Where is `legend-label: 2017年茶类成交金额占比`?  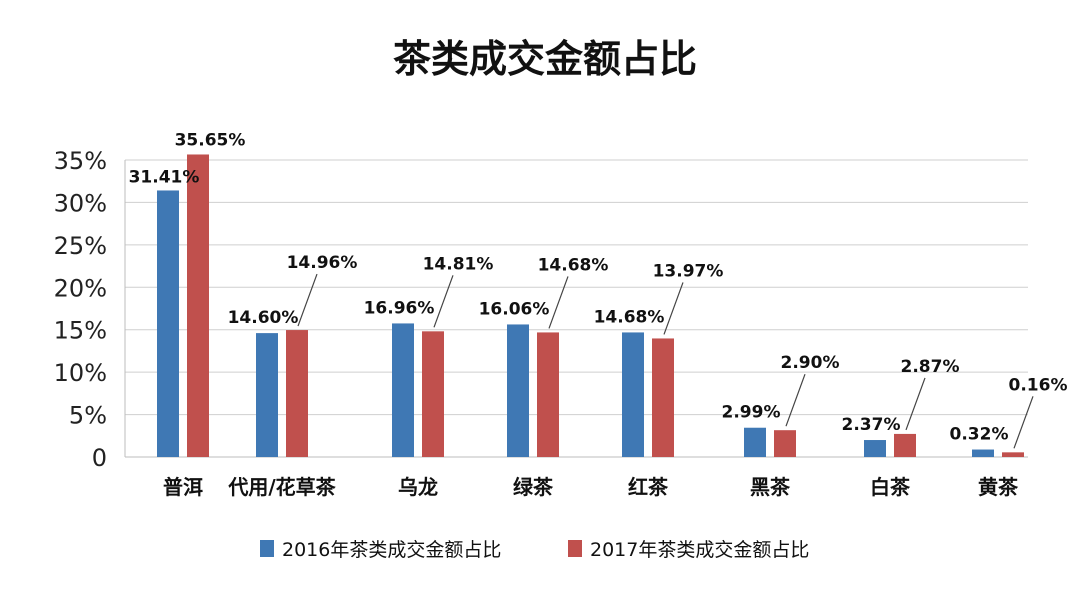
legend-label: 2017年茶类成交金额占比 is located at coordinates (699, 550).